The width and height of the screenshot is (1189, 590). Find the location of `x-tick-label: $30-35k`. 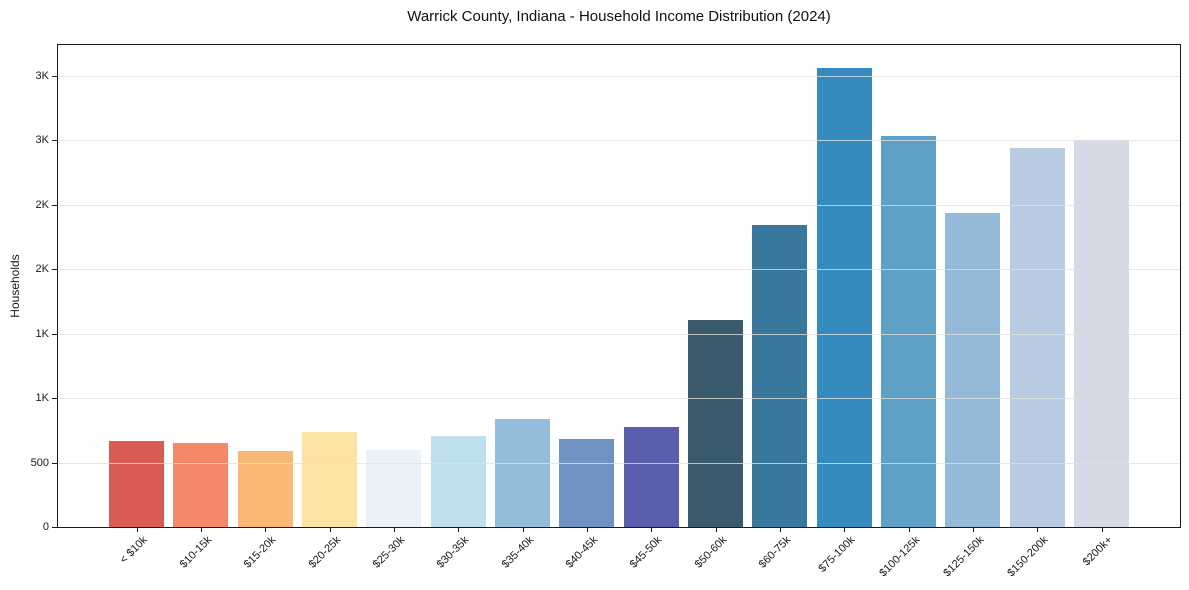

x-tick-label: $30-35k is located at coordinates (453, 552).